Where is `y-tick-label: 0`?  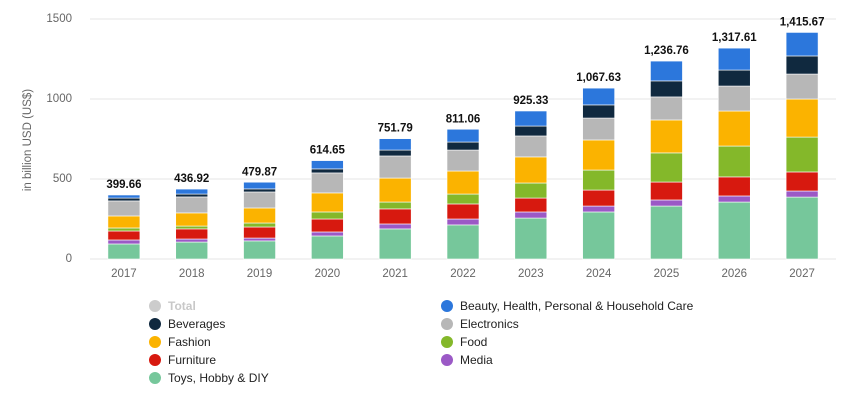 y-tick-label: 0 is located at coordinates (69, 259).